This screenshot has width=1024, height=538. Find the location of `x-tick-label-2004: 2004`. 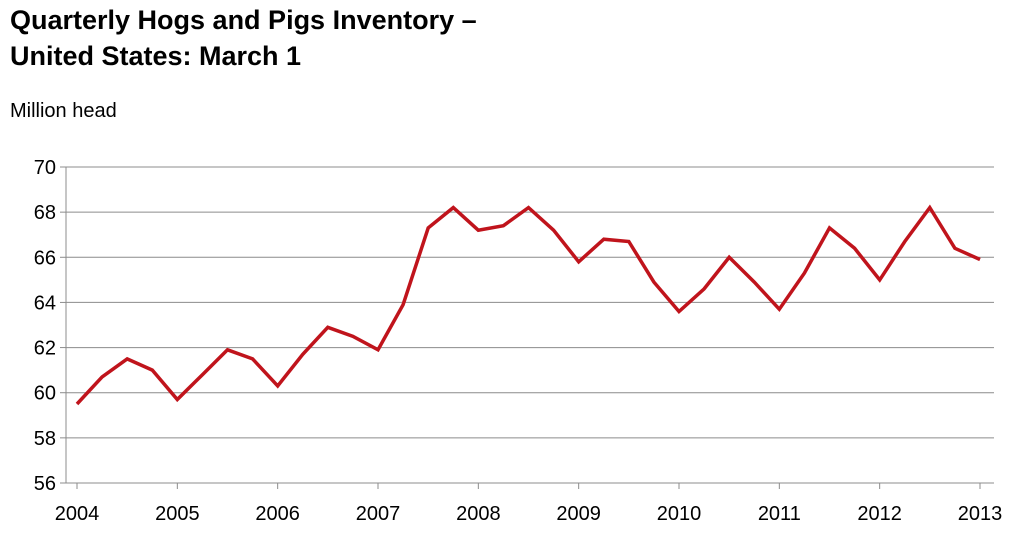

x-tick-label-2004: 2004 is located at coordinates (77, 514).